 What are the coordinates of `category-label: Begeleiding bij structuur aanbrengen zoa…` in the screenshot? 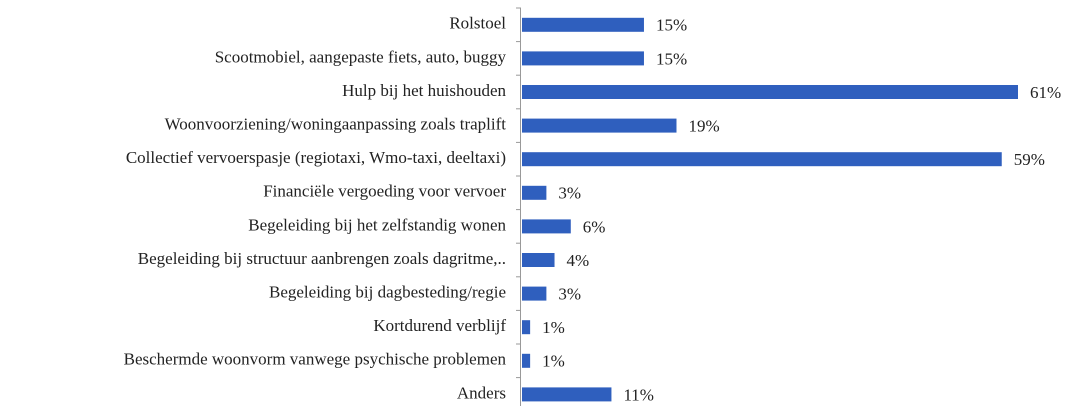 It's located at (322, 258).